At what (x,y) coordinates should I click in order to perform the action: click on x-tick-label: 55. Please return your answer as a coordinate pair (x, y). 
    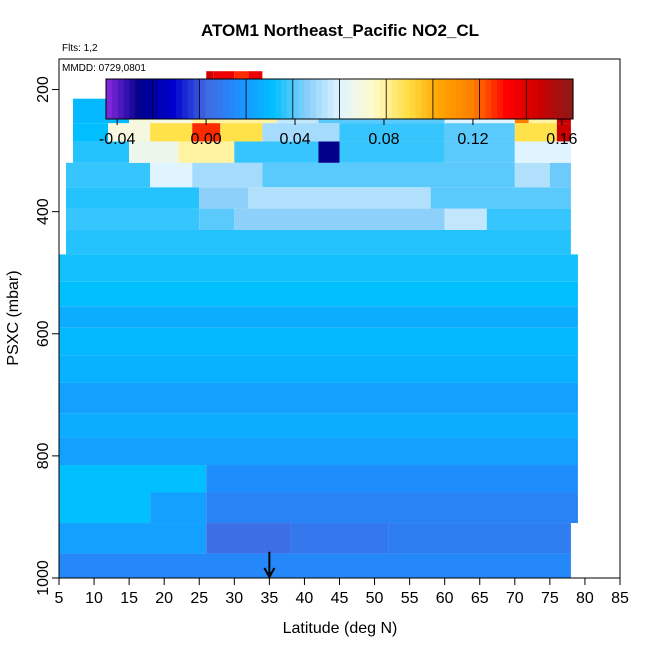
    Looking at the image, I should click on (410, 598).